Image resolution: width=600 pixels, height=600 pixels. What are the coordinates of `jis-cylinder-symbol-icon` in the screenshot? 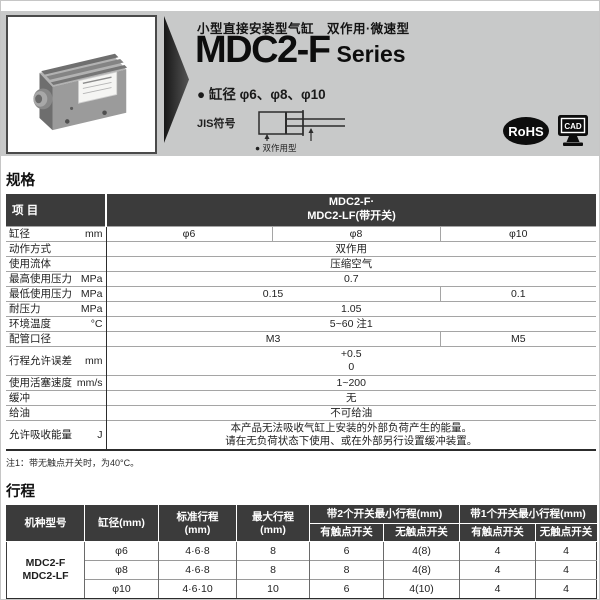 It's located at (303, 127).